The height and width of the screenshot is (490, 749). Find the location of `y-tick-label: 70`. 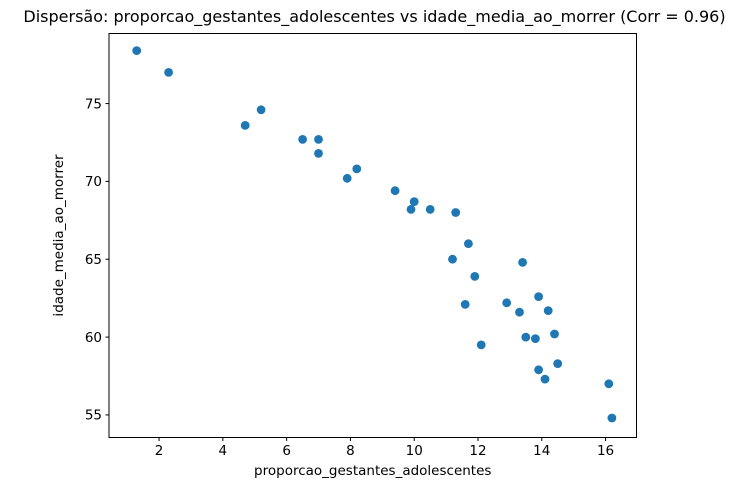

y-tick-label: 70 is located at coordinates (93, 182).